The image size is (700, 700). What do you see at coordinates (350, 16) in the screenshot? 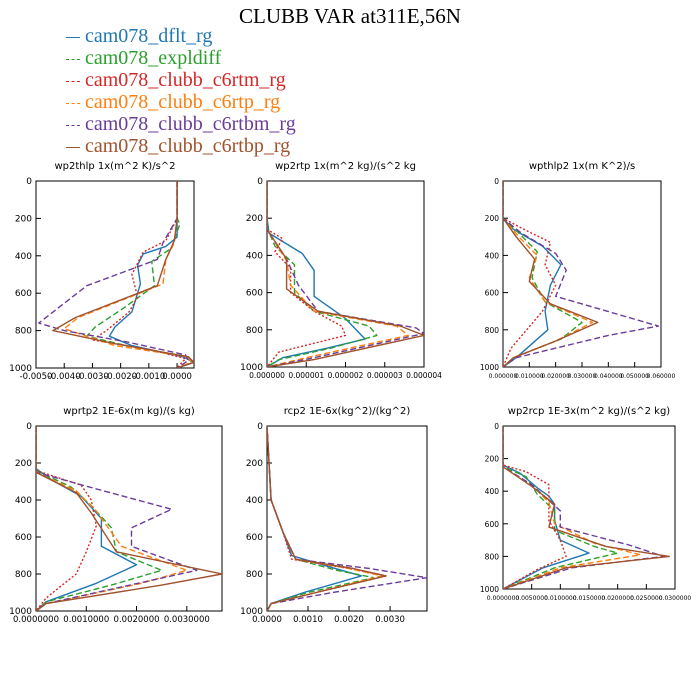
I see `figure-title: CLUBB VAR at311E,56N` at bounding box center [350, 16].